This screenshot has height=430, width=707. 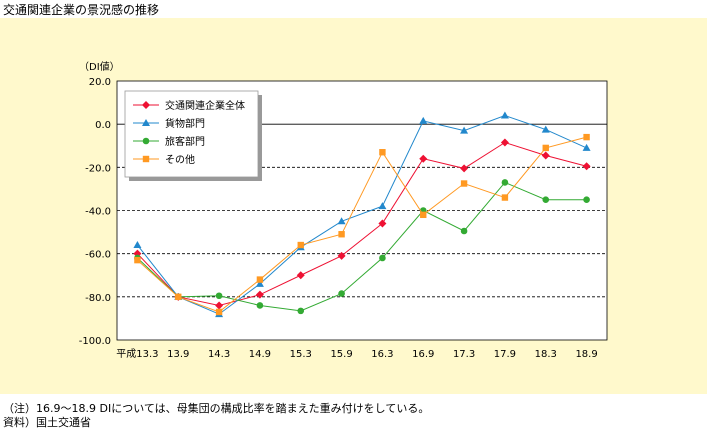 I want to click on y-tick-label: -20.0, so click(x=98, y=168).